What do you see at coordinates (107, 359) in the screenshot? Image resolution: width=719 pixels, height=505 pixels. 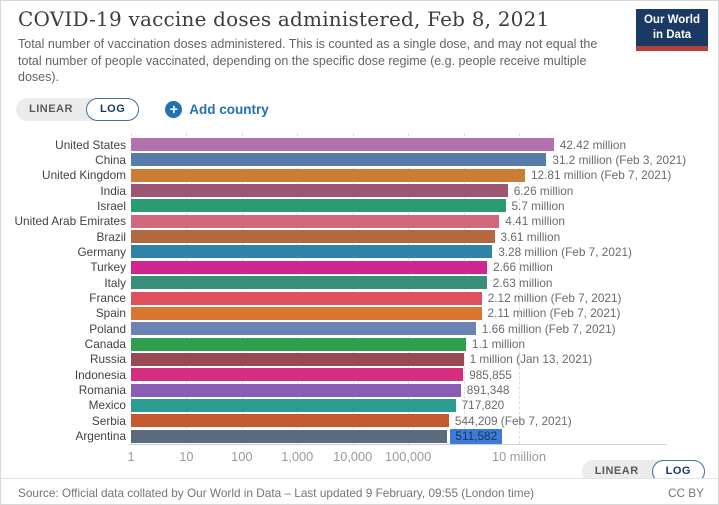 I see `country-label: Russia` at bounding box center [107, 359].